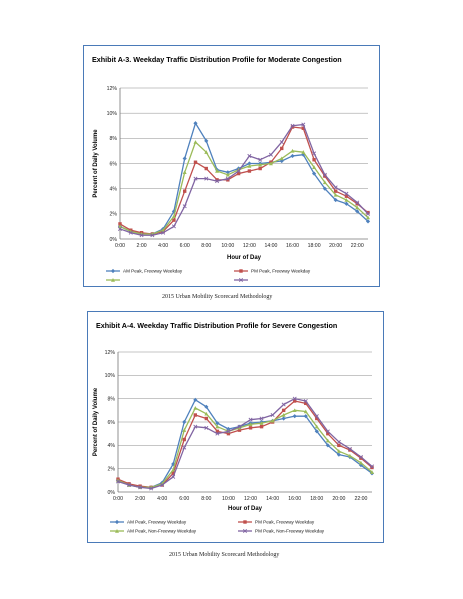 The height and width of the screenshot is (599, 463). Describe the element at coordinates (184, 499) in the screenshot. I see `x-tick-label: 6:00` at that location.